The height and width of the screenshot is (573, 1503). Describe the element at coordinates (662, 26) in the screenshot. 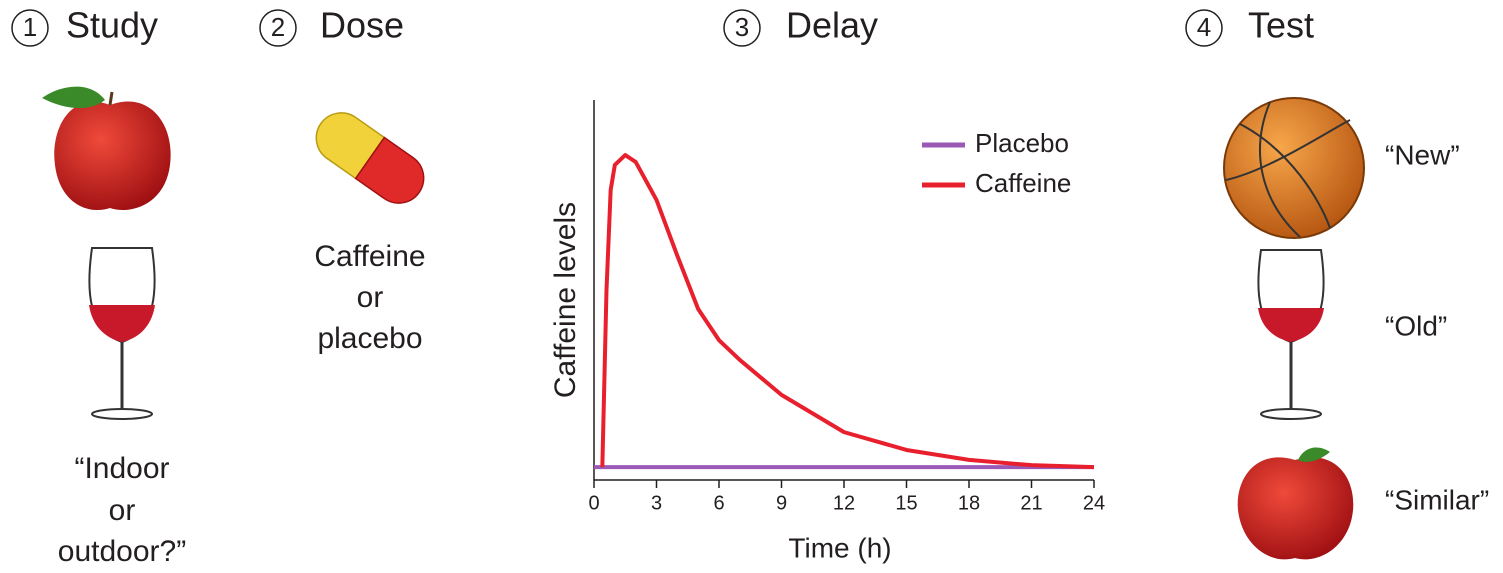

I see `step-header: 1 Study 2 Dose 3 Delay 4 Test` at that location.